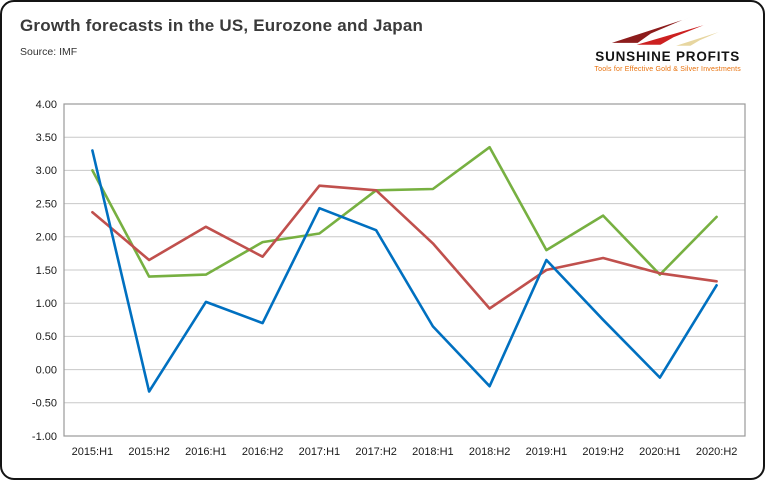 Image resolution: width=765 pixels, height=480 pixels. Describe the element at coordinates (46, 238) in the screenshot. I see `y-tick-label: 2.00` at that location.